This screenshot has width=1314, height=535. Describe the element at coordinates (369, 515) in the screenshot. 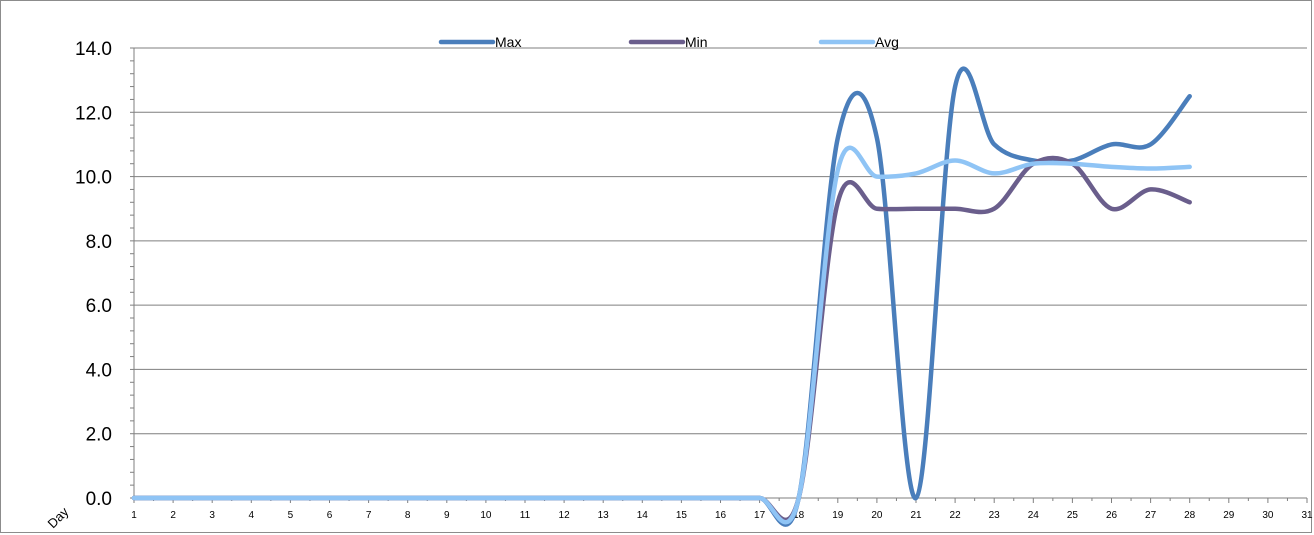

I see `x-tick-label: 7` at that location.